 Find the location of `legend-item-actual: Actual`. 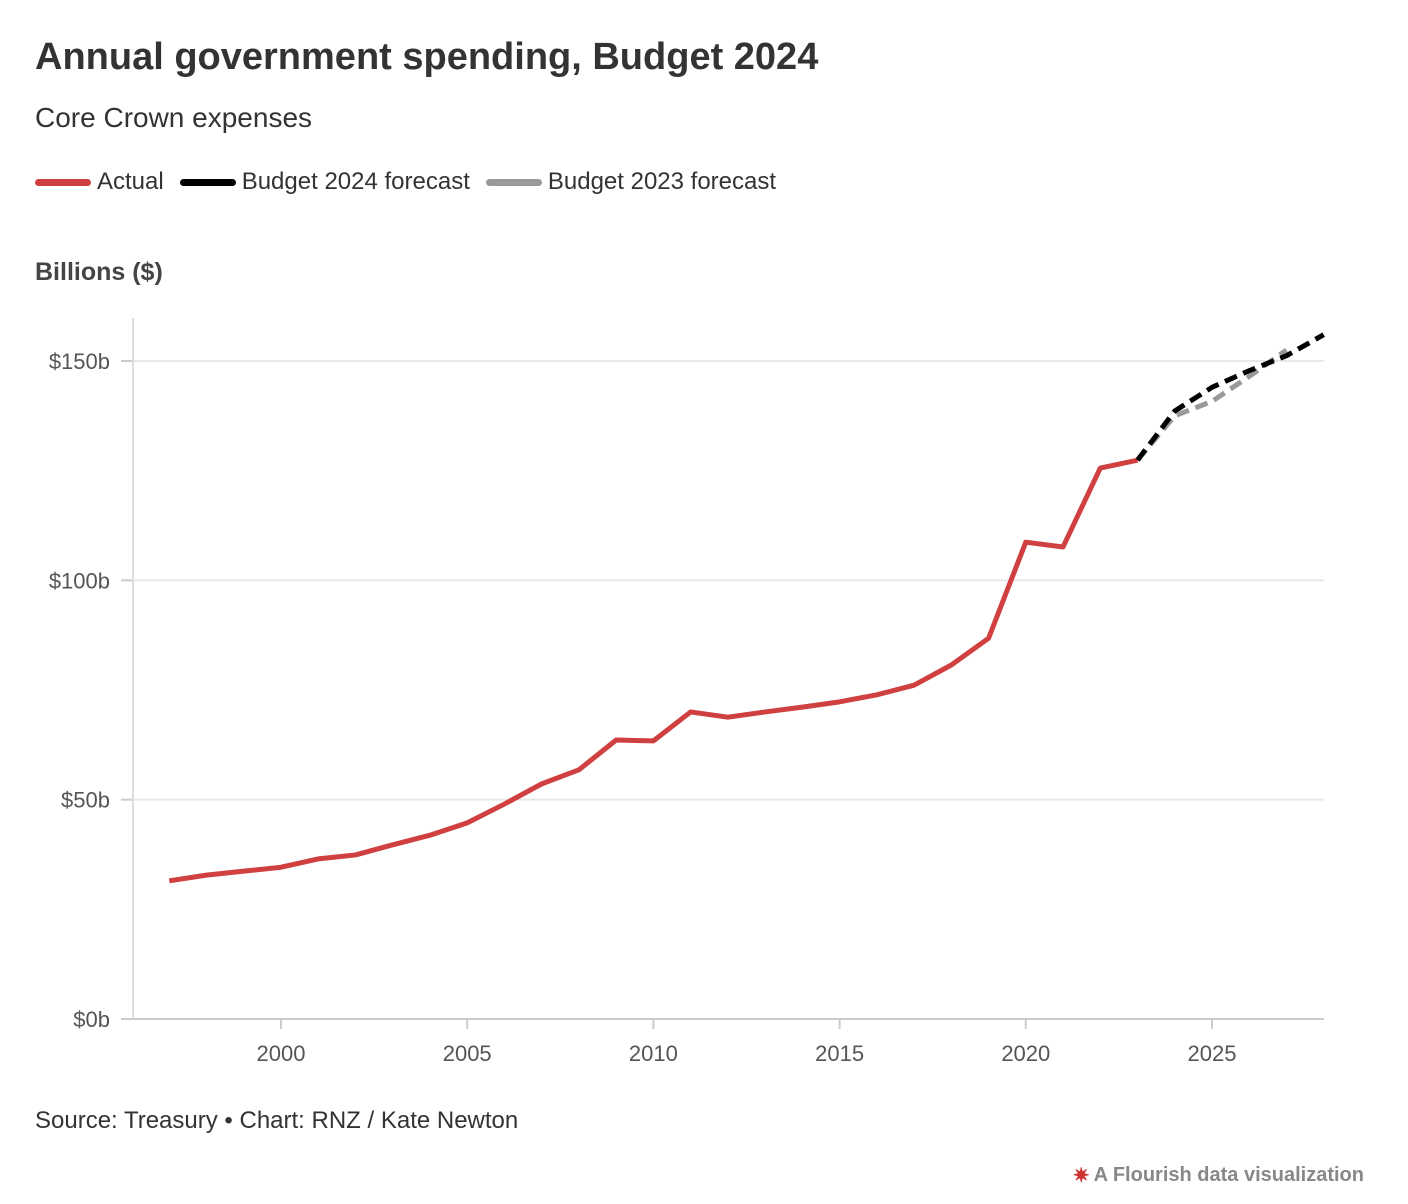

legend-item-actual: Actual is located at coordinates (99, 182).